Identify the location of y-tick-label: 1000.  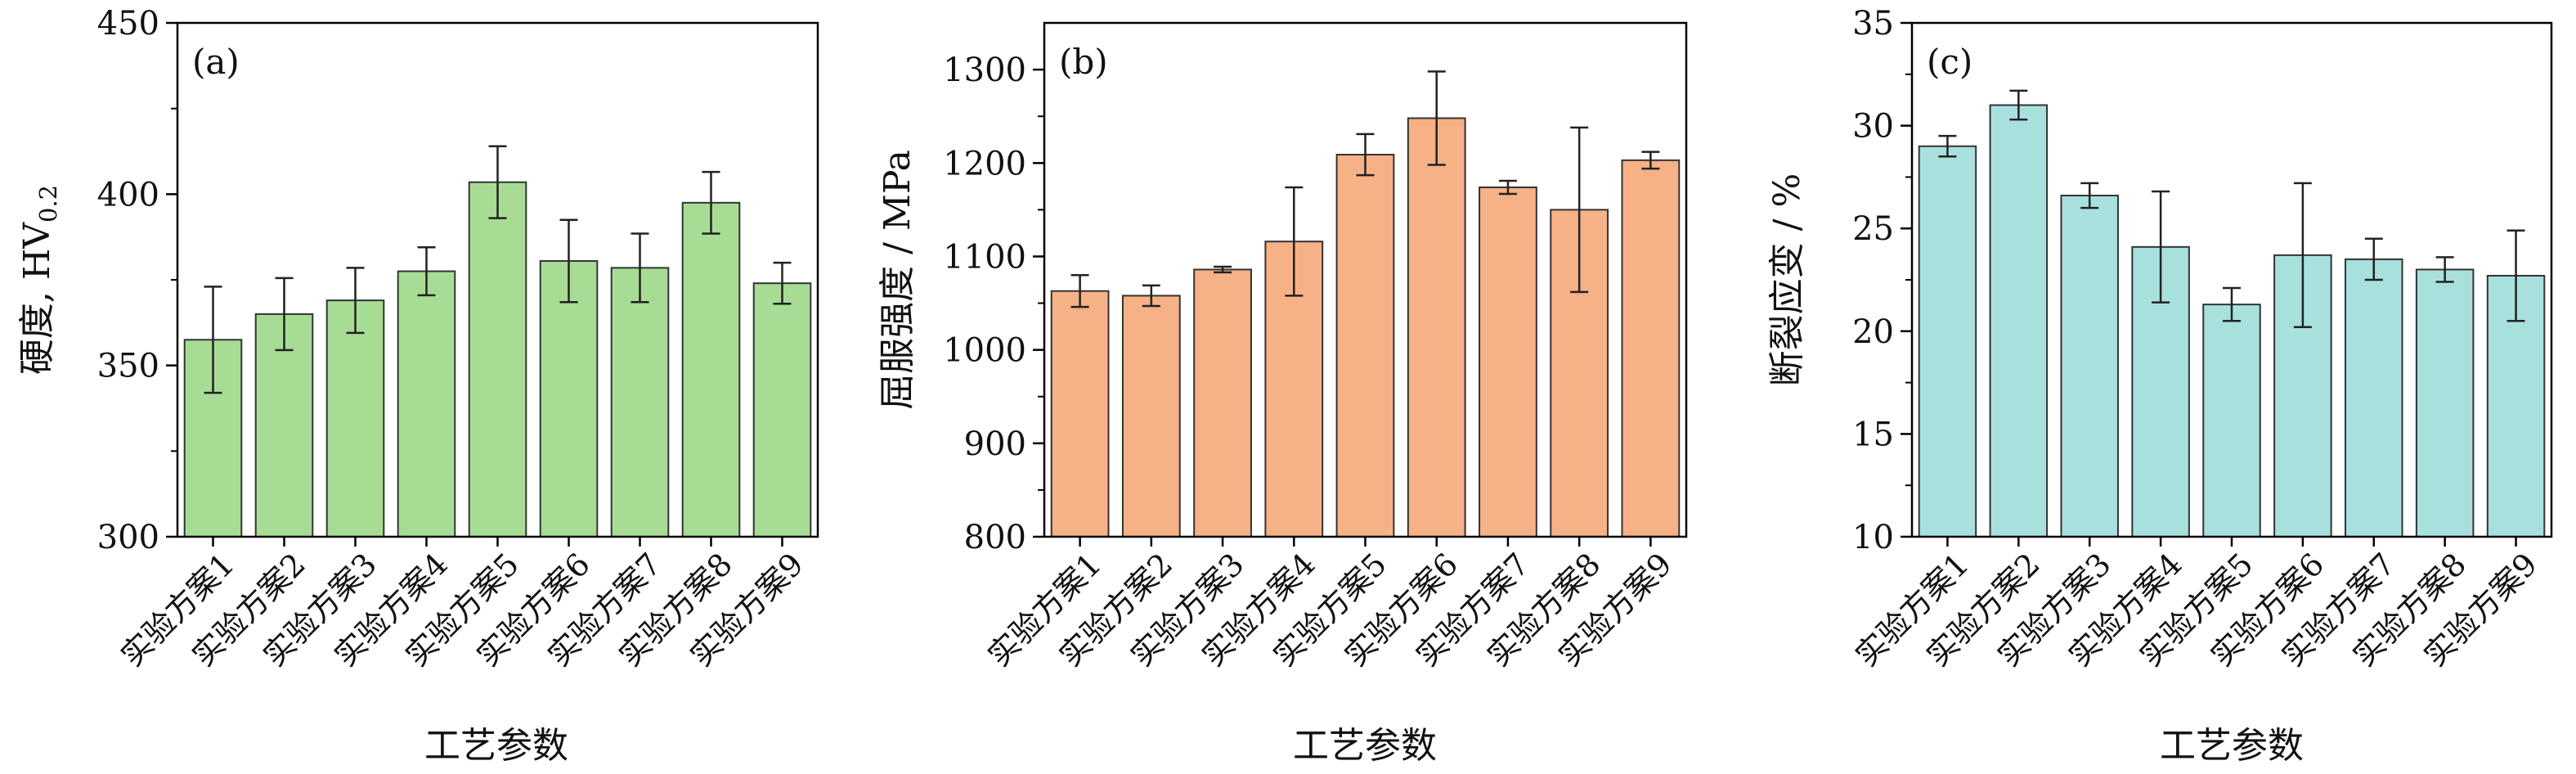
(985, 351).